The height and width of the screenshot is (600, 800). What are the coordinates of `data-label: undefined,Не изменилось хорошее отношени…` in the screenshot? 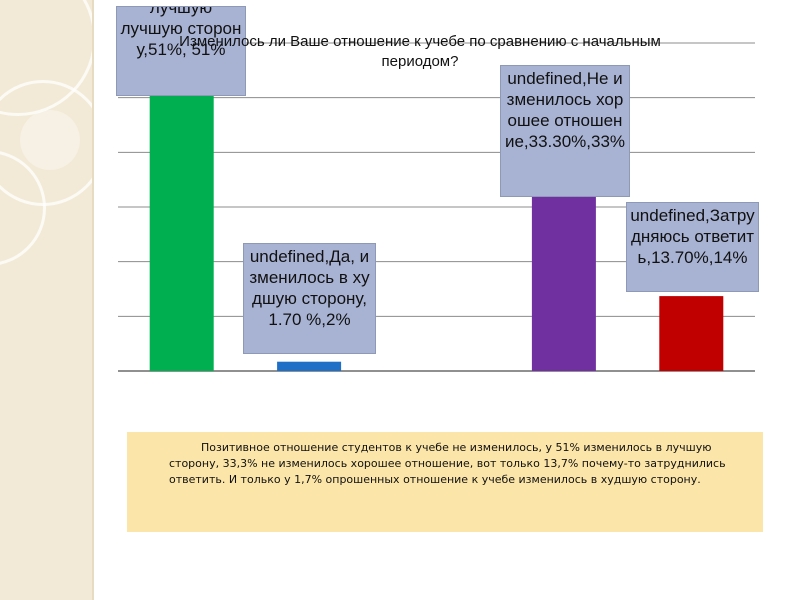 It's located at (565, 131).